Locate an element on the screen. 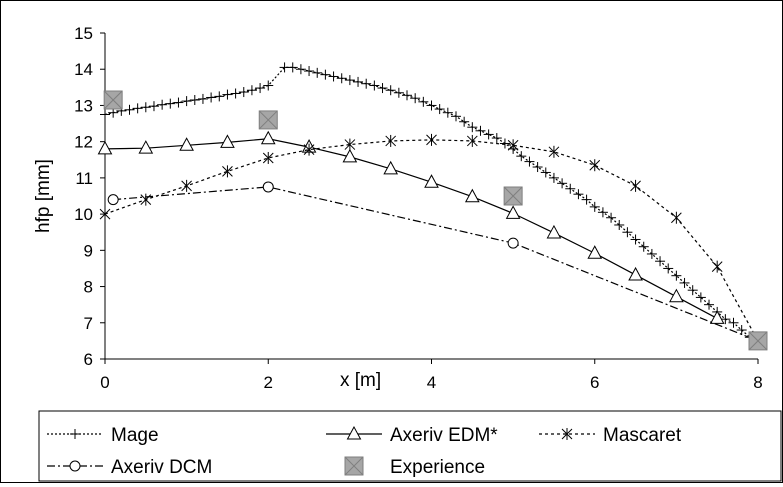 This screenshot has height=487, width=783. legend-item-mascaret: Mascaret is located at coordinates (610, 435).